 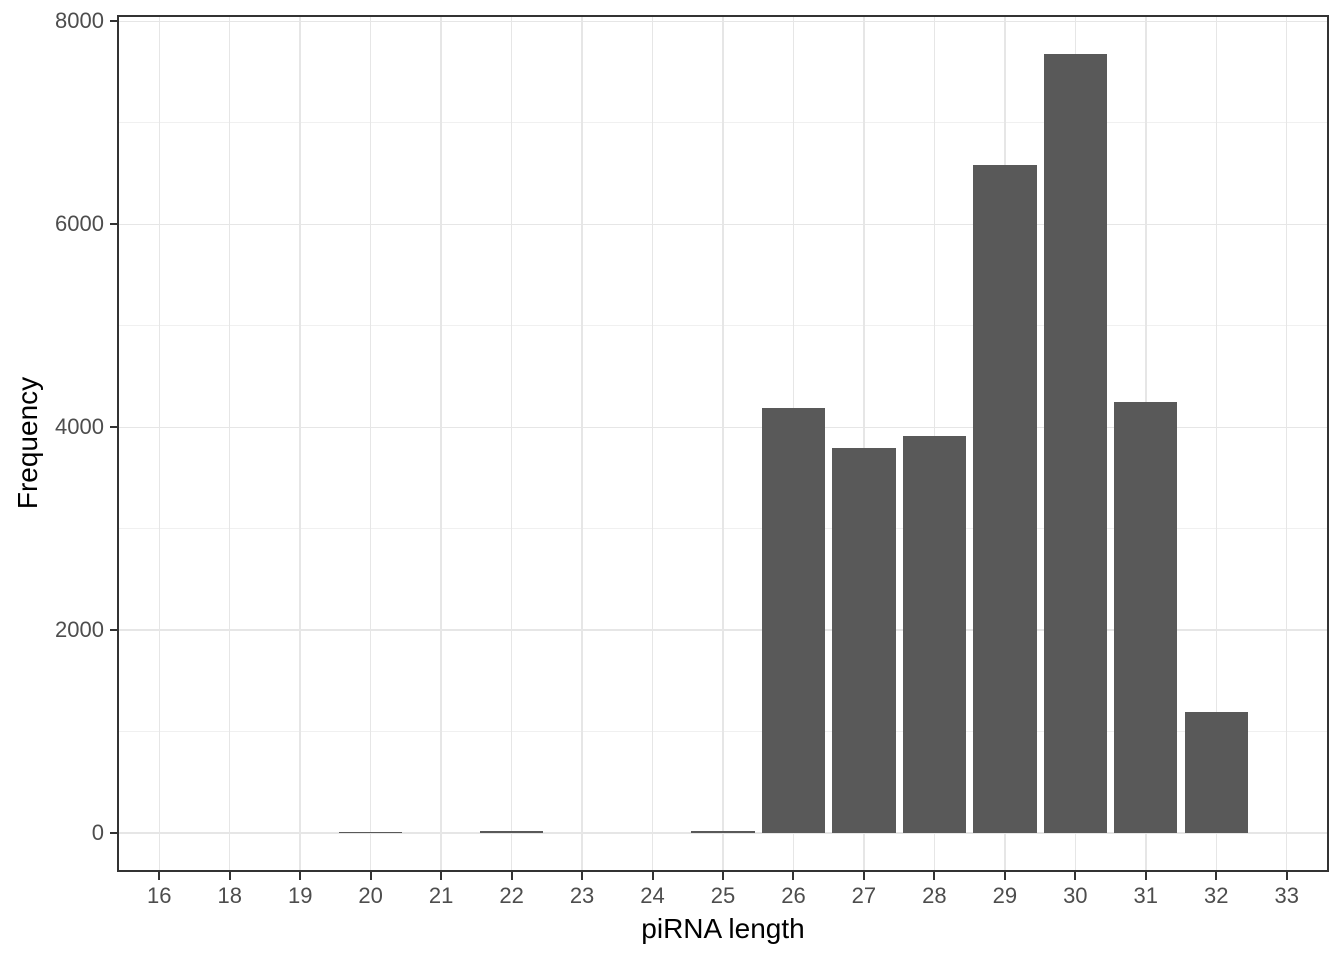 What do you see at coordinates (582, 895) in the screenshot?
I see `x-tick-label: 23` at bounding box center [582, 895].